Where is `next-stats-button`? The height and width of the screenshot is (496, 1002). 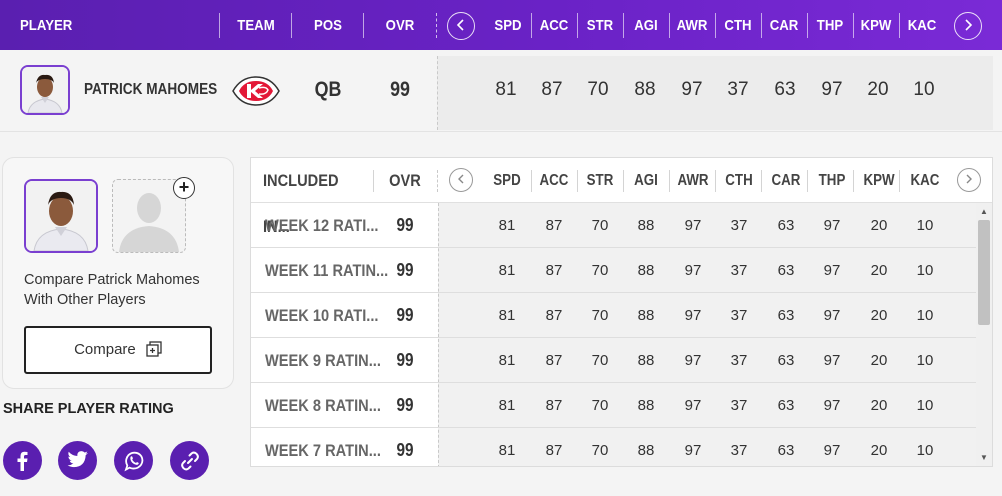
next-stats-button is located at coordinates (968, 26).